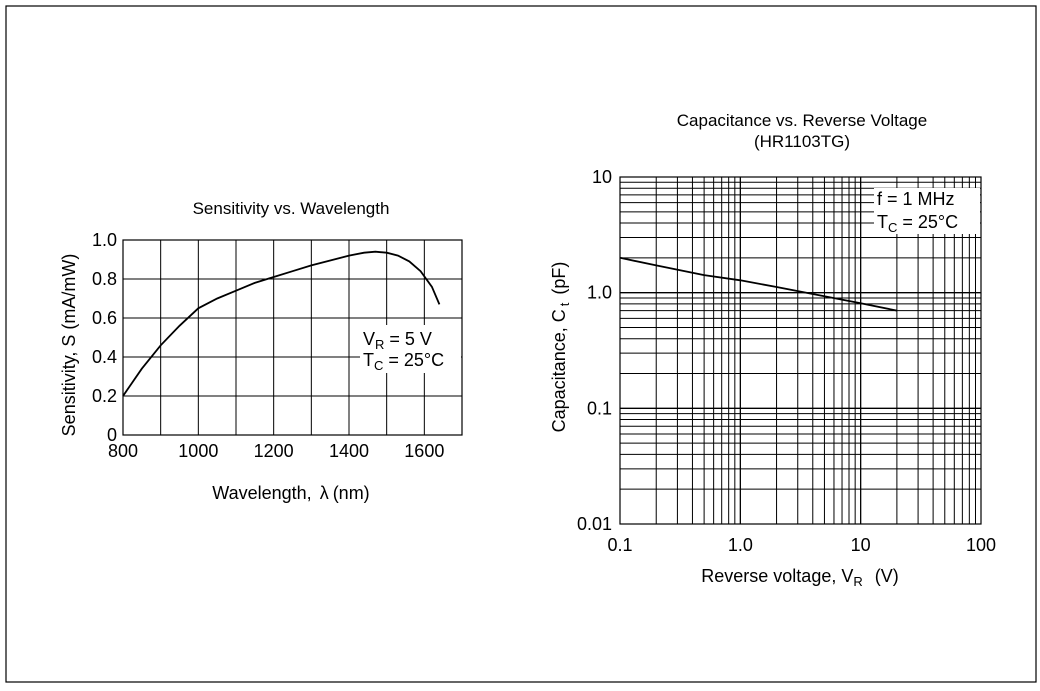 This screenshot has width=1040, height=691. What do you see at coordinates (104, 357) in the screenshot?
I see `chart1-y-tick-label: 0.4` at bounding box center [104, 357].